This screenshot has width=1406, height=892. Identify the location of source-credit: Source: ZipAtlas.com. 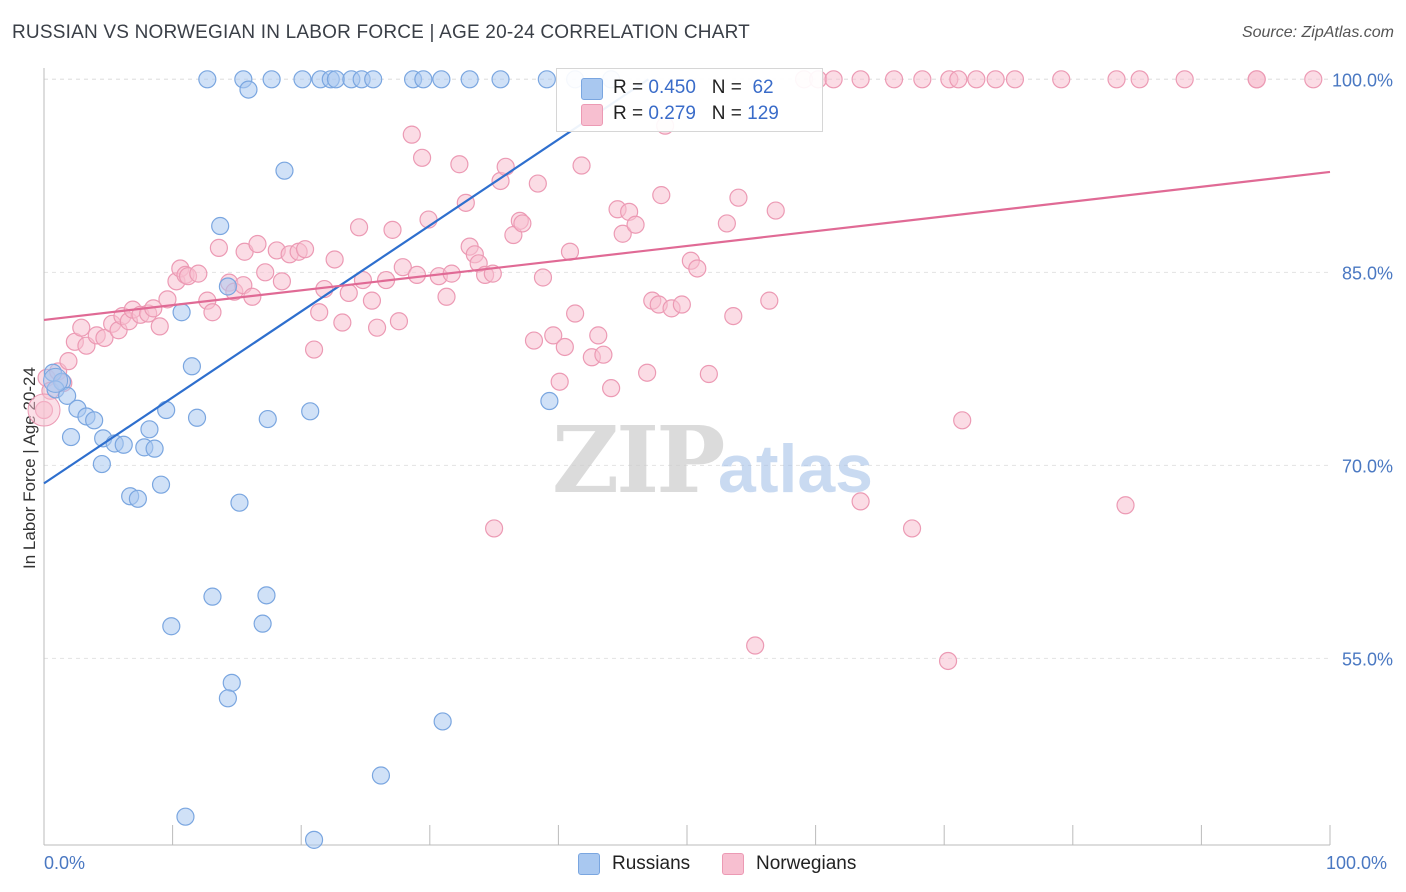
(1317, 32).